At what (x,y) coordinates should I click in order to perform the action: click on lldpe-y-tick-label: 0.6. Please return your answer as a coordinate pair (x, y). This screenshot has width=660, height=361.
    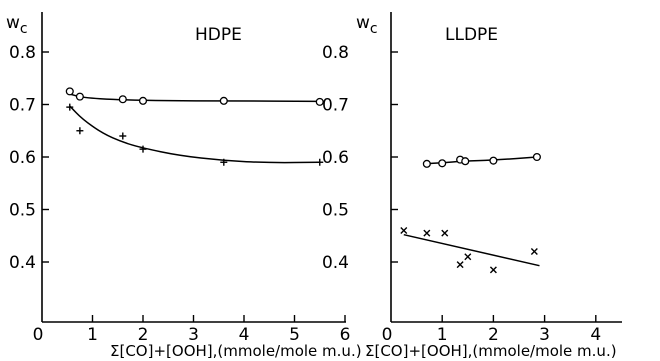
    Looking at the image, I should click on (335, 158).